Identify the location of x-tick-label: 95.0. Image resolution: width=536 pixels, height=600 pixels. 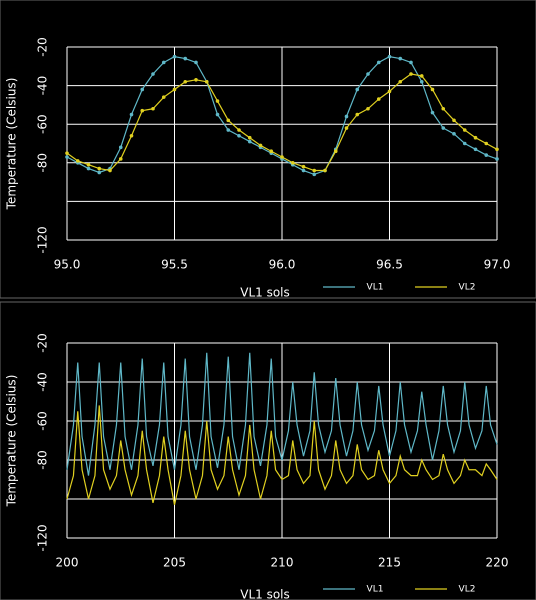
(67, 265).